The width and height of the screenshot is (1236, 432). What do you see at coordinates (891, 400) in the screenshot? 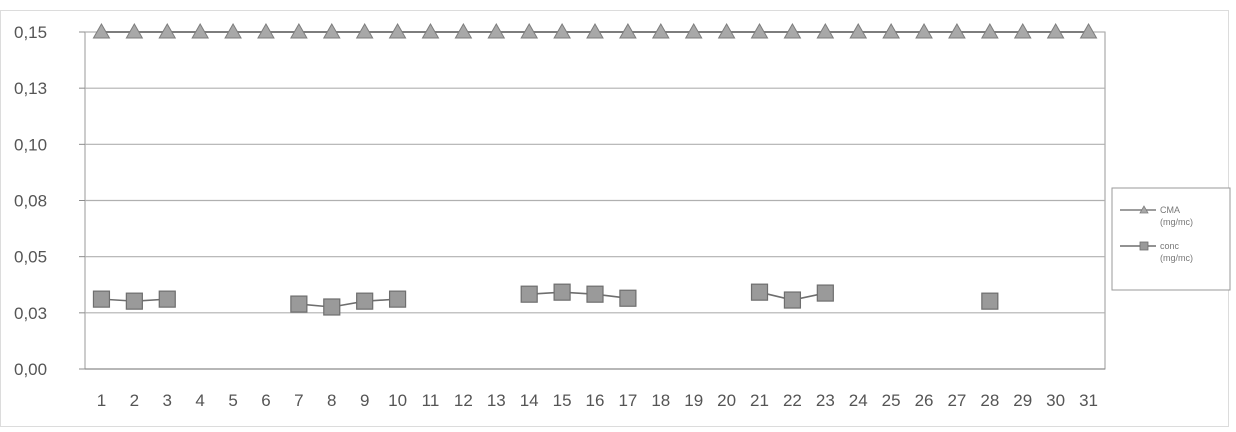
I see `x-tick-label: 25` at bounding box center [891, 400].